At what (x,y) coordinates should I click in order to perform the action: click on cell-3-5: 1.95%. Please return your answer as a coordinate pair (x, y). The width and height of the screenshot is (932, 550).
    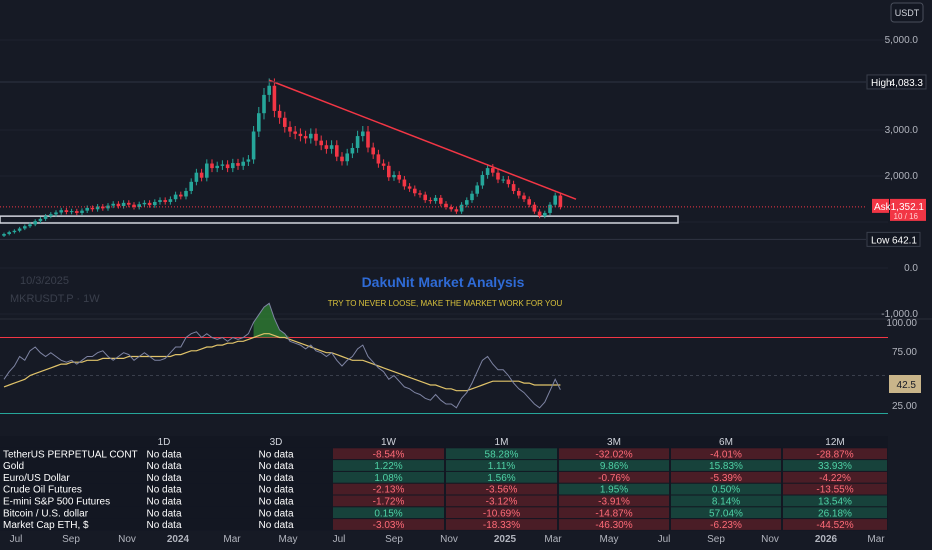
    Looking at the image, I should click on (614, 490).